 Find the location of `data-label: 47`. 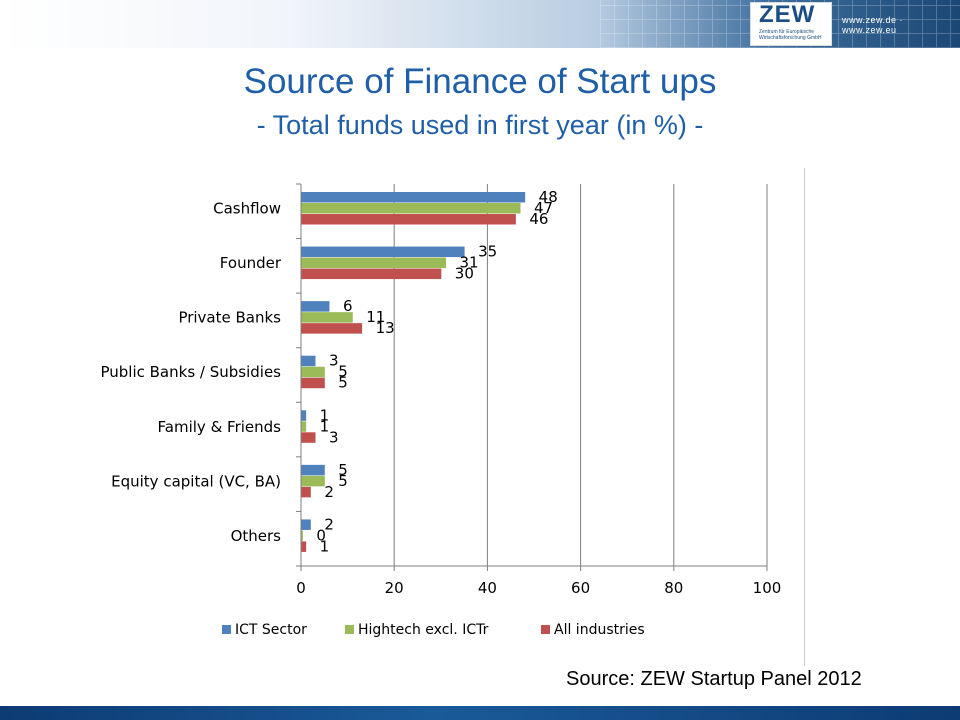

data-label: 47 is located at coordinates (543, 208).